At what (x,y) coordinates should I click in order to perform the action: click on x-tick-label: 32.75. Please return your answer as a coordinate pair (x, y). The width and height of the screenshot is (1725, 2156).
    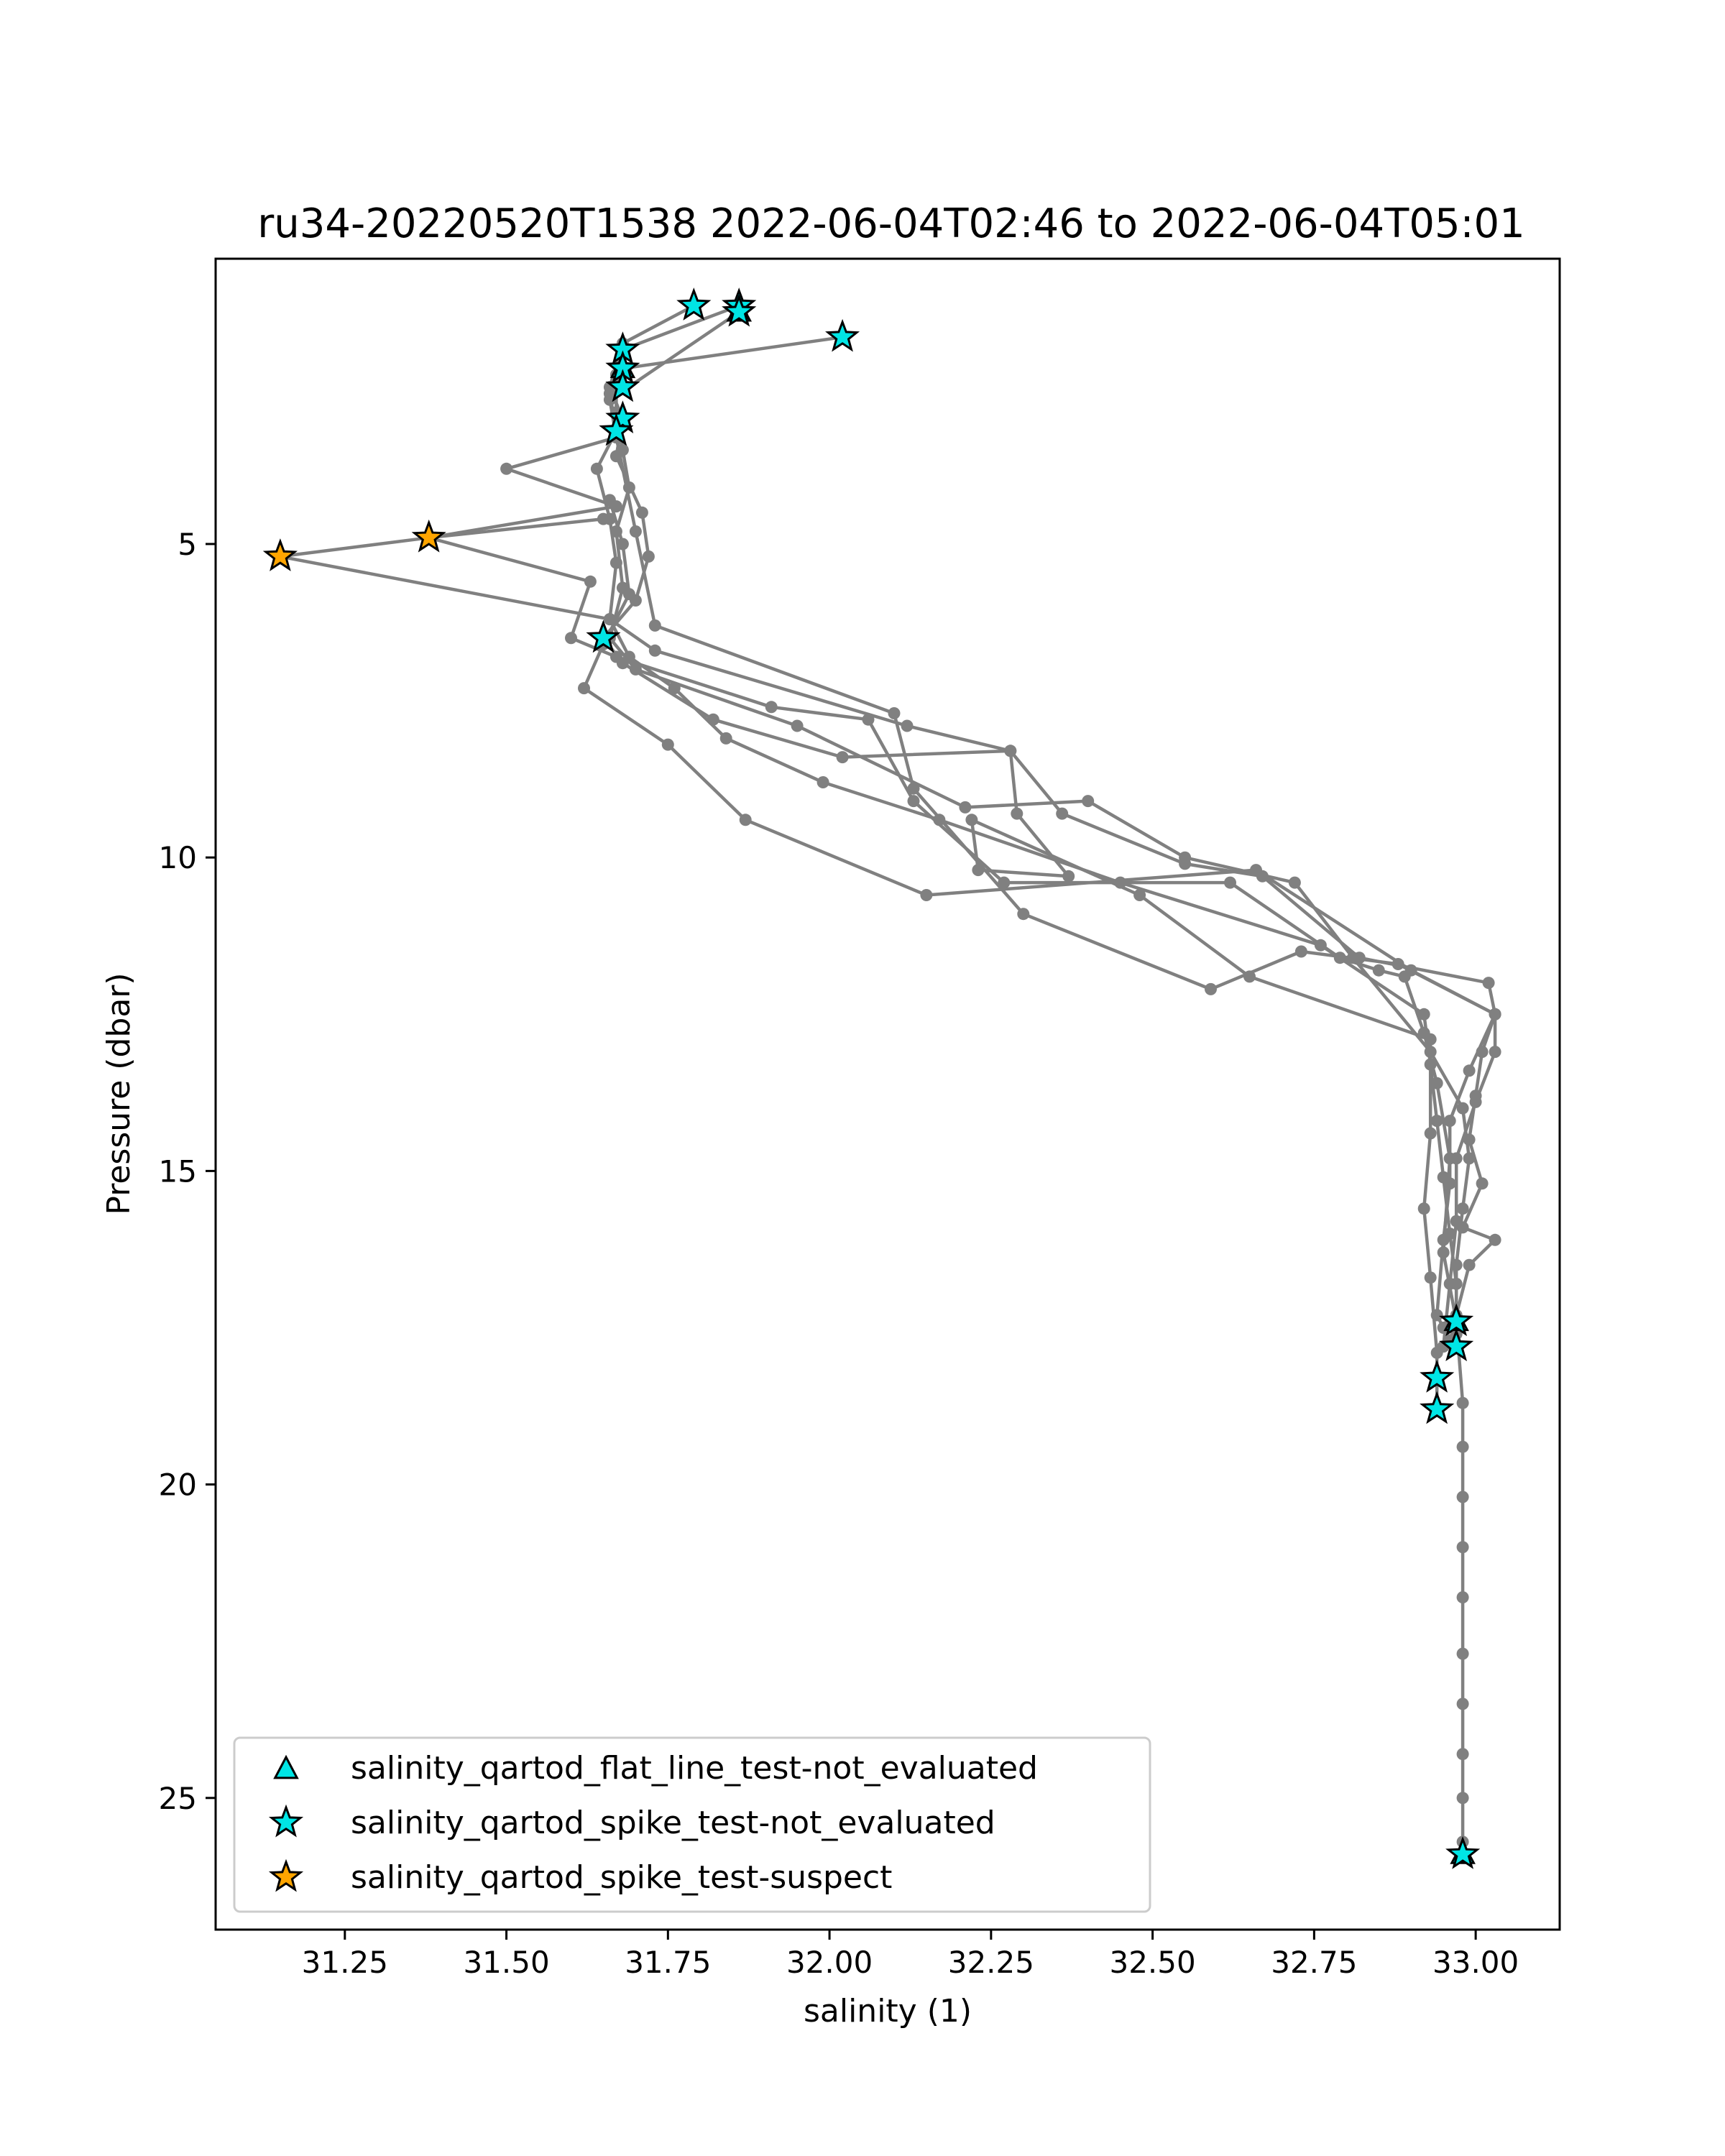
    Looking at the image, I should click on (1314, 1963).